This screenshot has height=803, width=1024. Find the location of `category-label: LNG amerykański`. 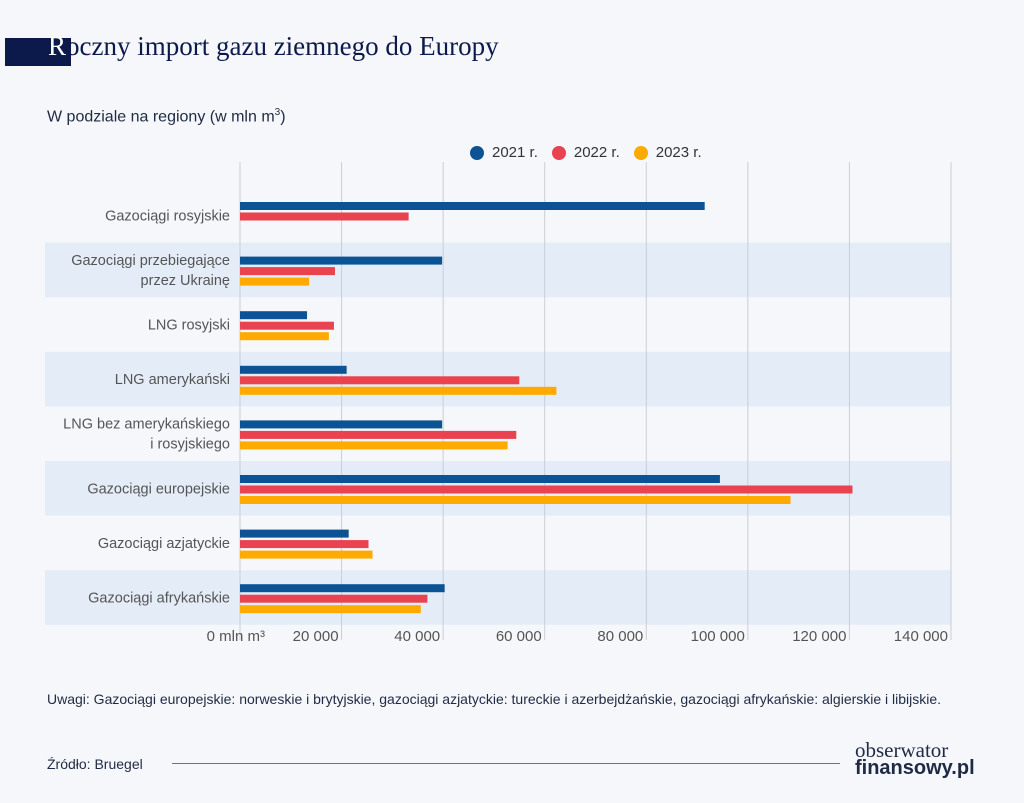

category-label: LNG amerykański is located at coordinates (172, 380).